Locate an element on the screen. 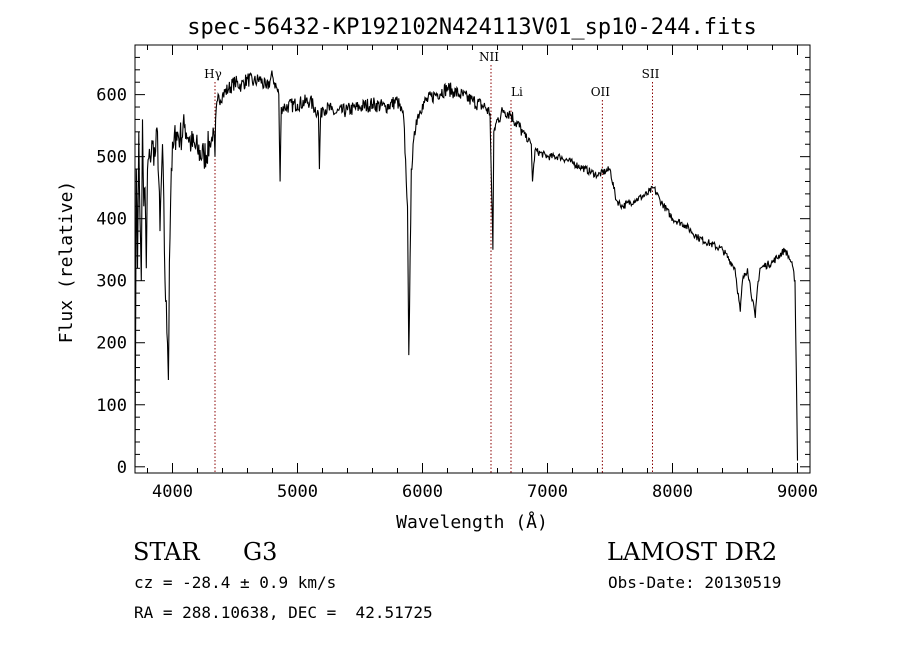  marker-label-OII: OII is located at coordinates (601, 92).